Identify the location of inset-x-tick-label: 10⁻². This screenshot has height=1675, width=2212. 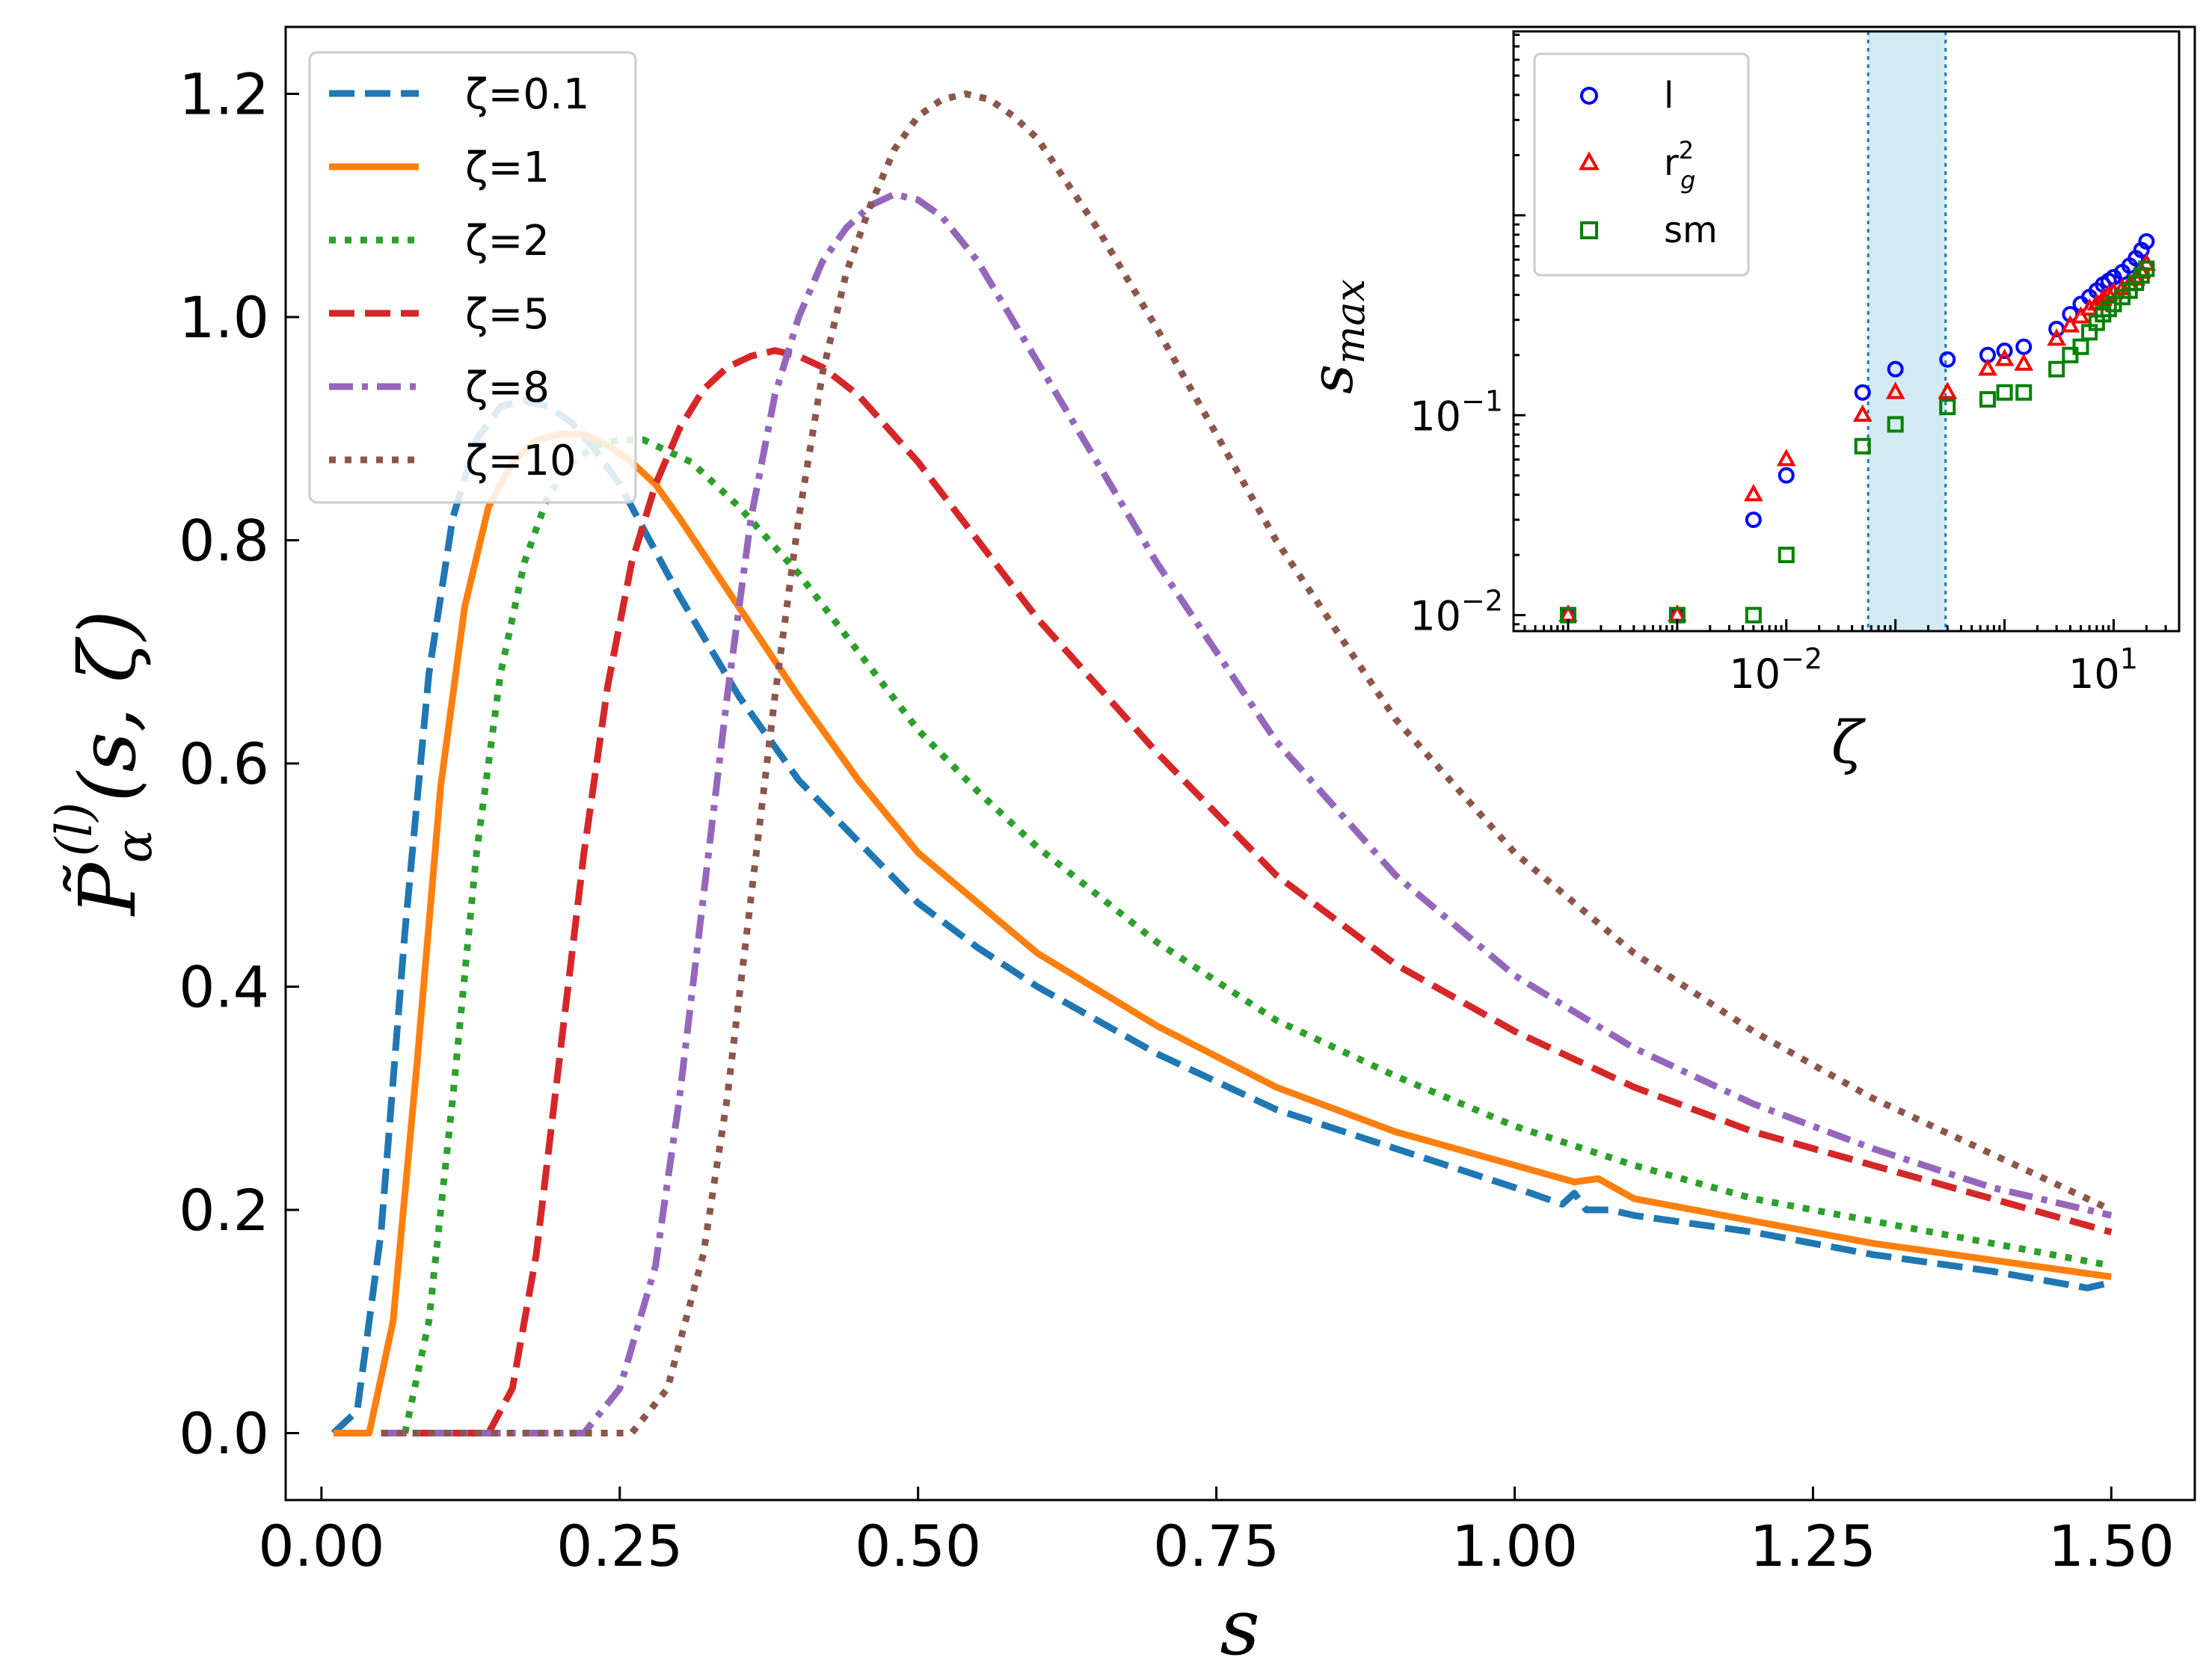
(1775, 670).